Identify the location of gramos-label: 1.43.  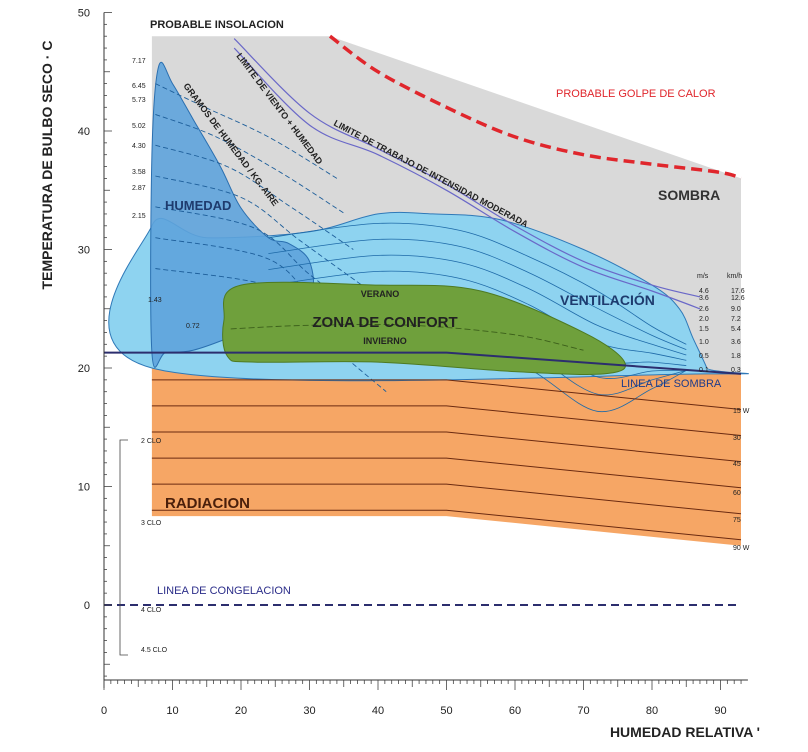
(155, 300).